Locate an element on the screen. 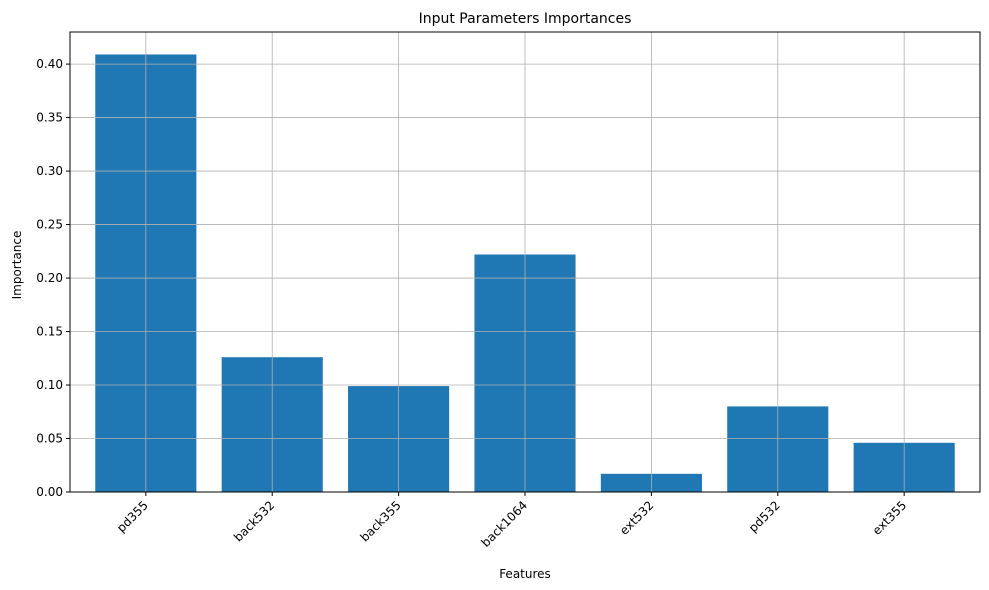 The image size is (989, 590). y-tick-label-7: 0.35 is located at coordinates (49, 118).